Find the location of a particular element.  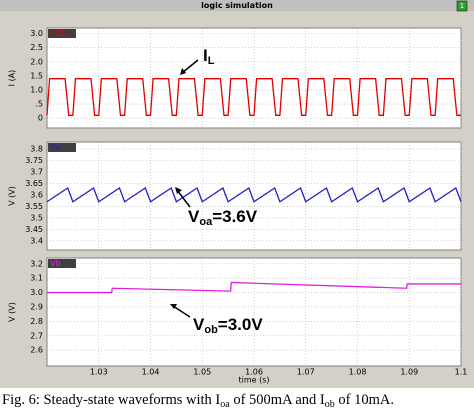

y-tick-label: 3.45 is located at coordinates (34, 229).